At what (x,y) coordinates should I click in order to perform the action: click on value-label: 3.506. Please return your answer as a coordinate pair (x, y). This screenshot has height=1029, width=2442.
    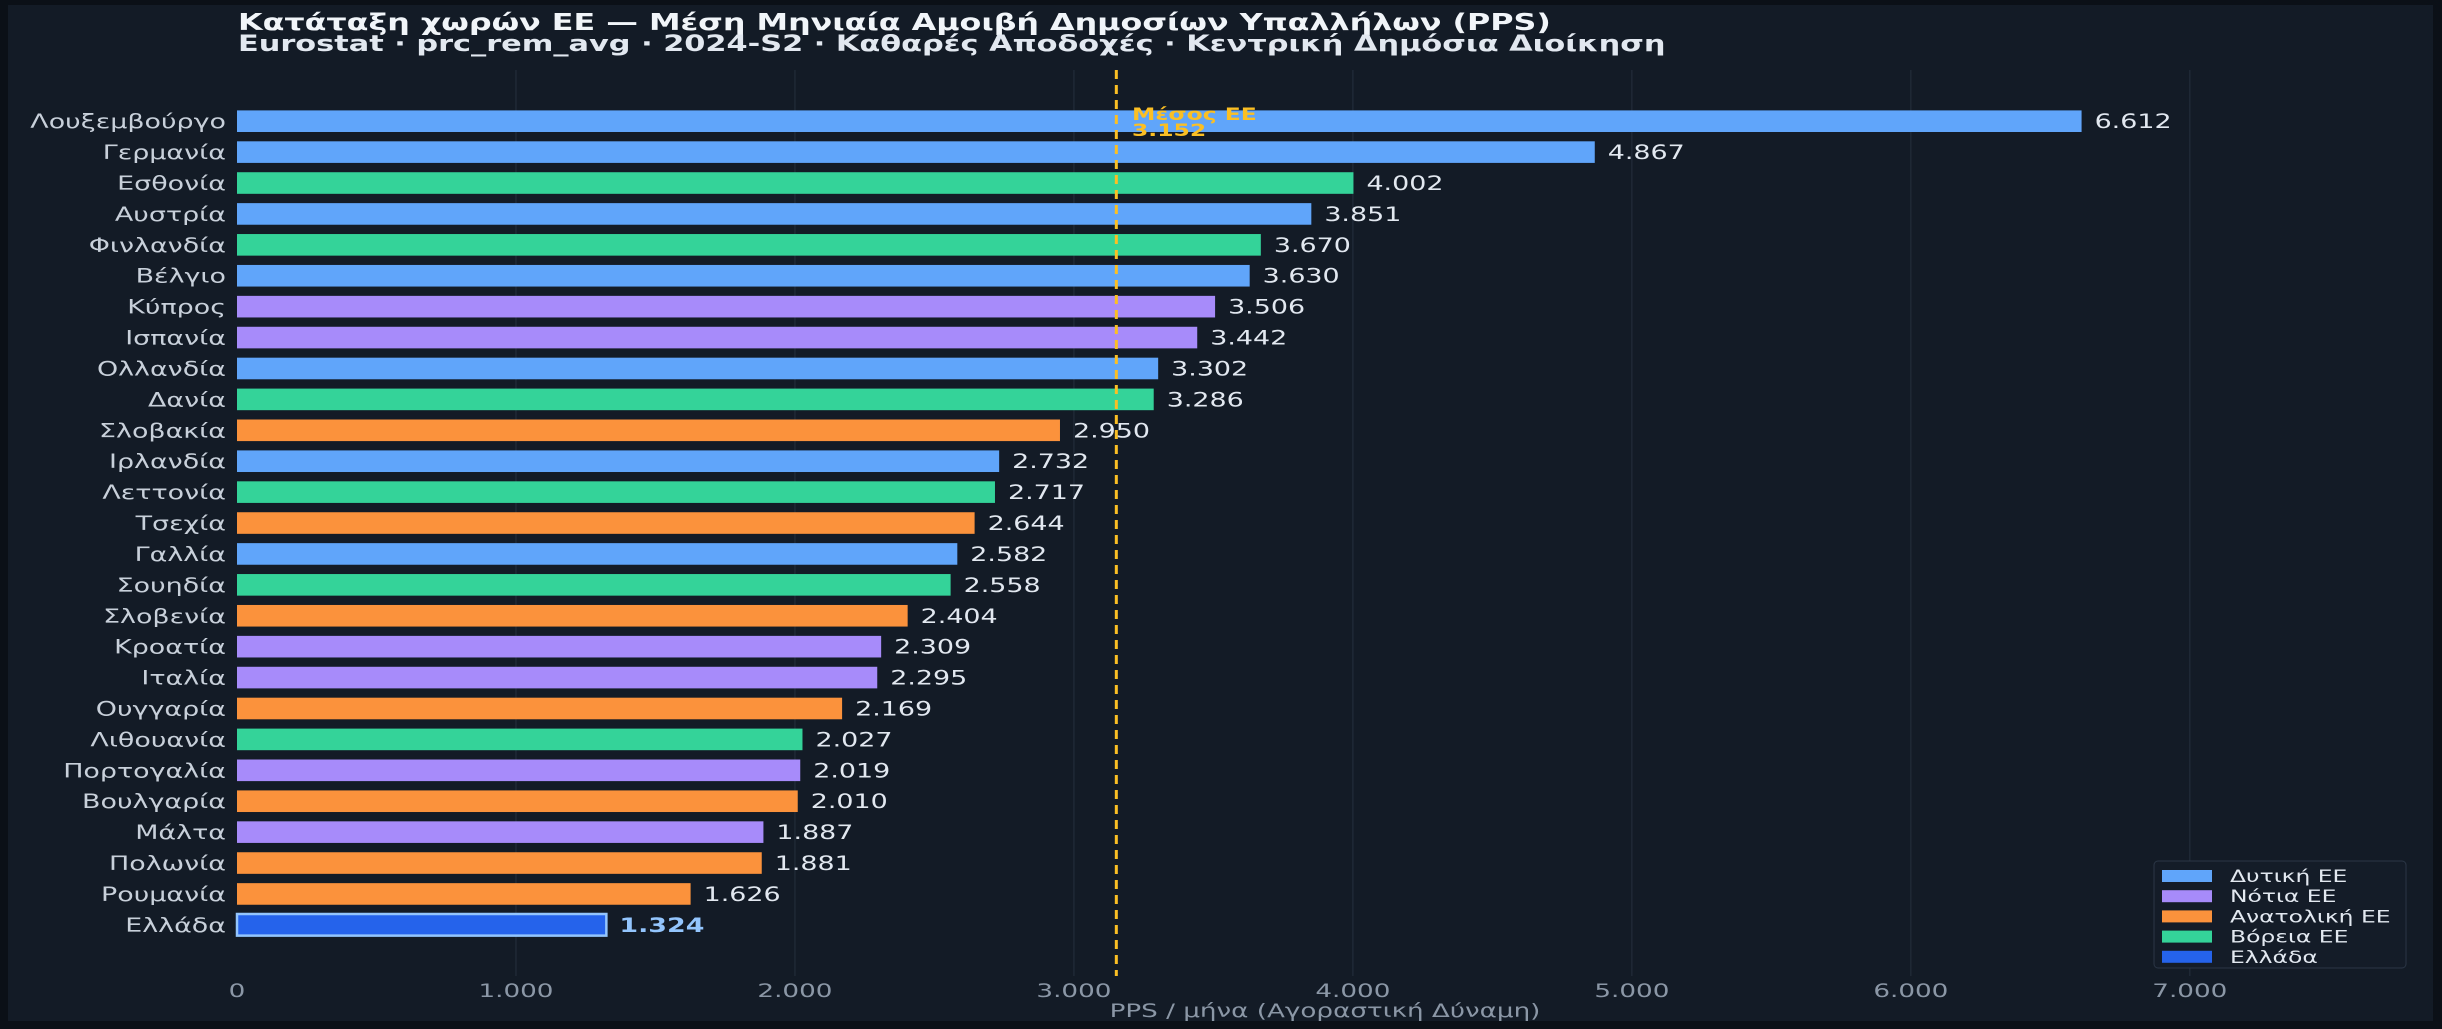
    Looking at the image, I should click on (1266, 306).